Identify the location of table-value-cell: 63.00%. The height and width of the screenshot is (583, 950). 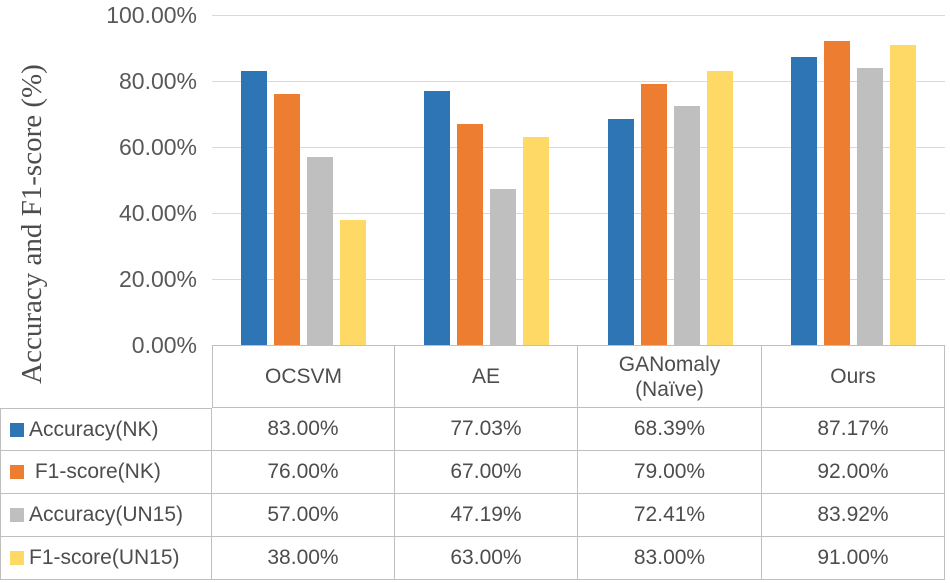
(486, 558).